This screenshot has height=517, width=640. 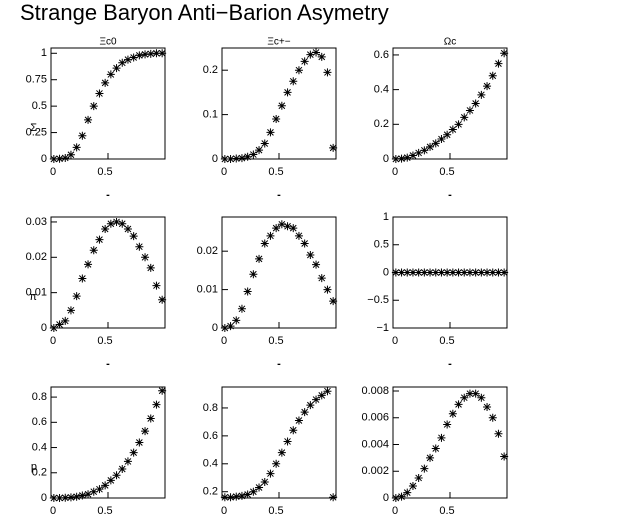 I want to click on y-tick-label: 0.2, so click(x=210, y=70).